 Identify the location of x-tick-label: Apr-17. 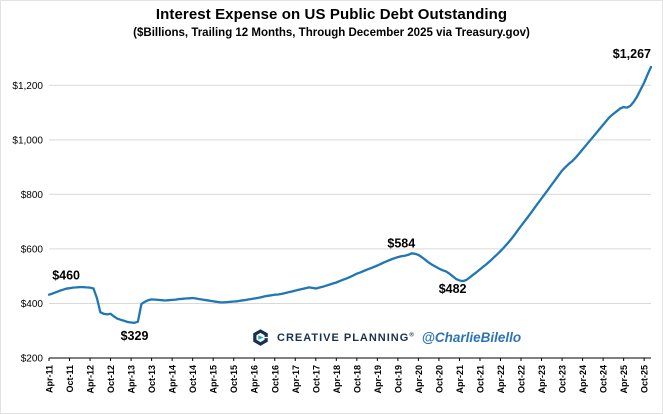
(296, 379).